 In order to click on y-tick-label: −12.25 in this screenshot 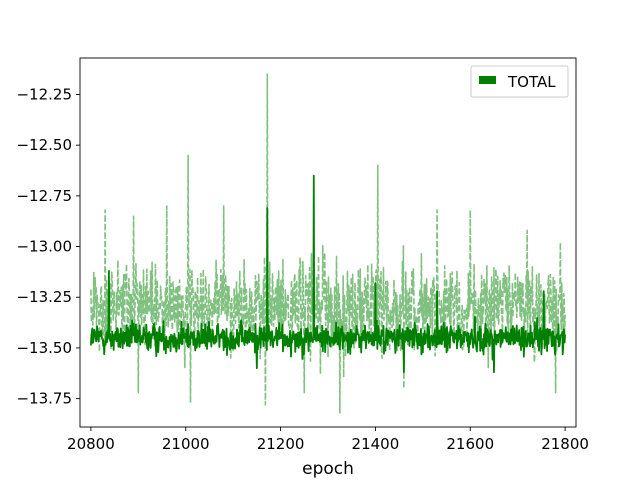, I will do `click(44, 94)`.